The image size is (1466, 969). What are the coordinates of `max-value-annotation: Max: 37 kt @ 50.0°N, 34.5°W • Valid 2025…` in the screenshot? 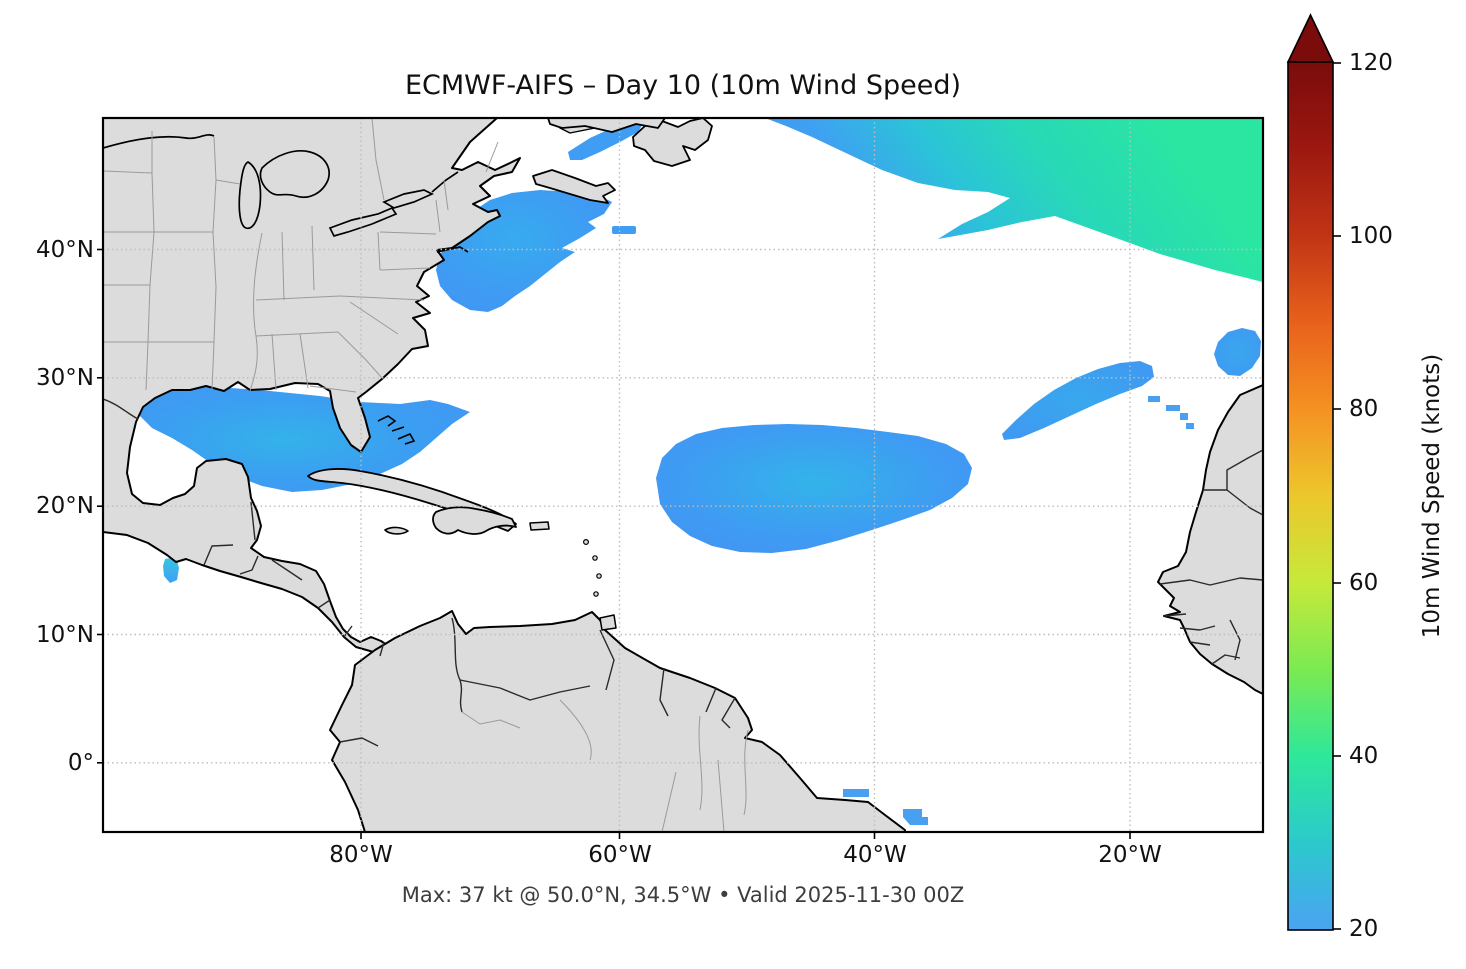 It's located at (683, 895).